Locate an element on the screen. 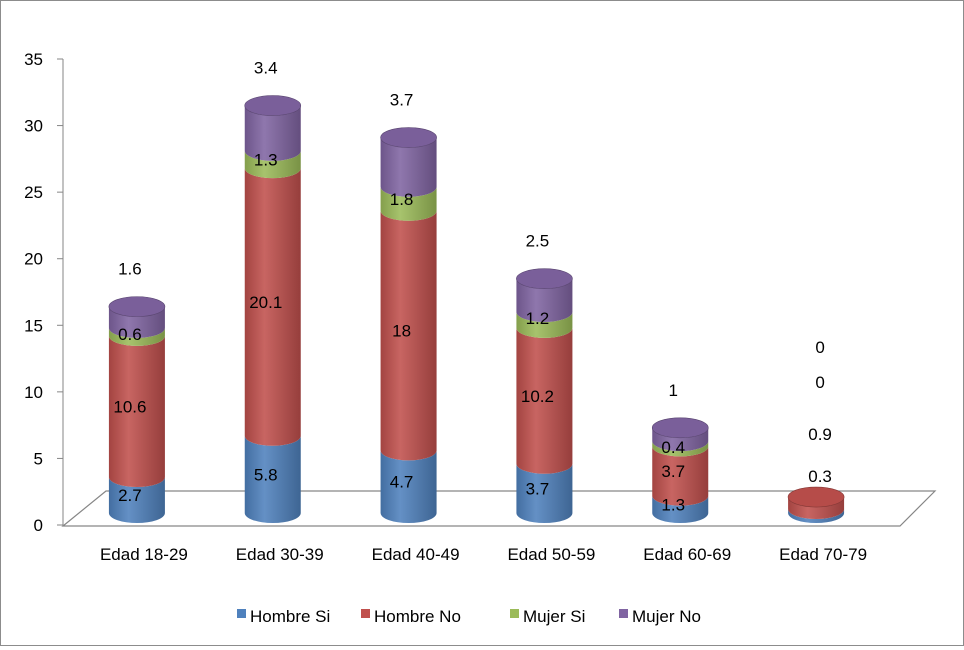 Image resolution: width=964 pixels, height=650 pixels. data-label: 2.5 is located at coordinates (538, 241).